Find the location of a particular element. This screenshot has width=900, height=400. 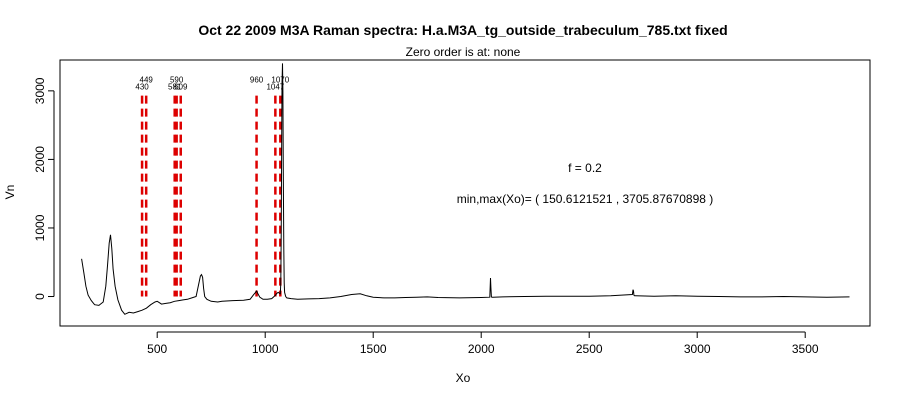

x-tick-label: 1500 is located at coordinates (373, 349).